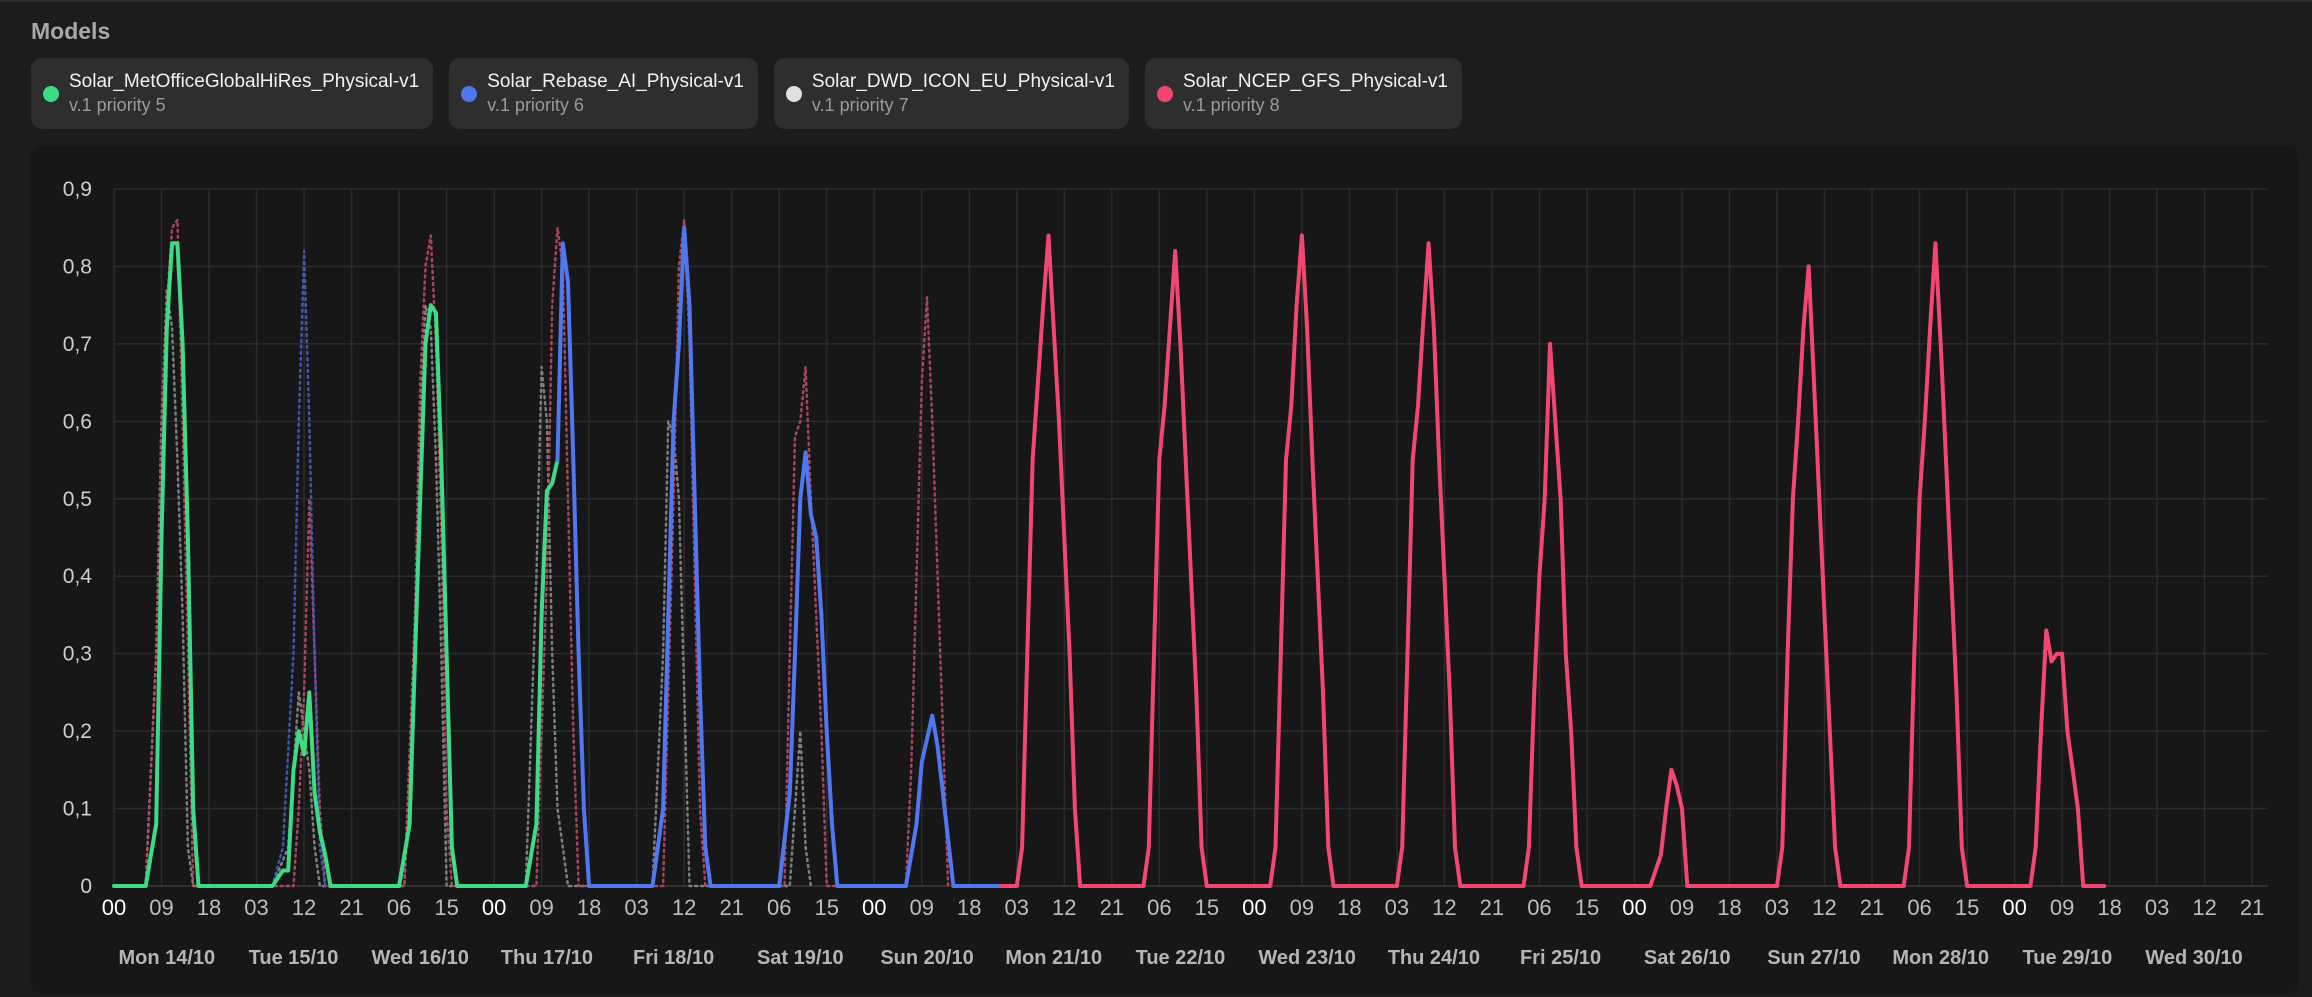 This screenshot has width=2312, height=997. Describe the element at coordinates (117, 105) in the screenshot. I see `model-chip-priority: v.1 priority 5` at that location.